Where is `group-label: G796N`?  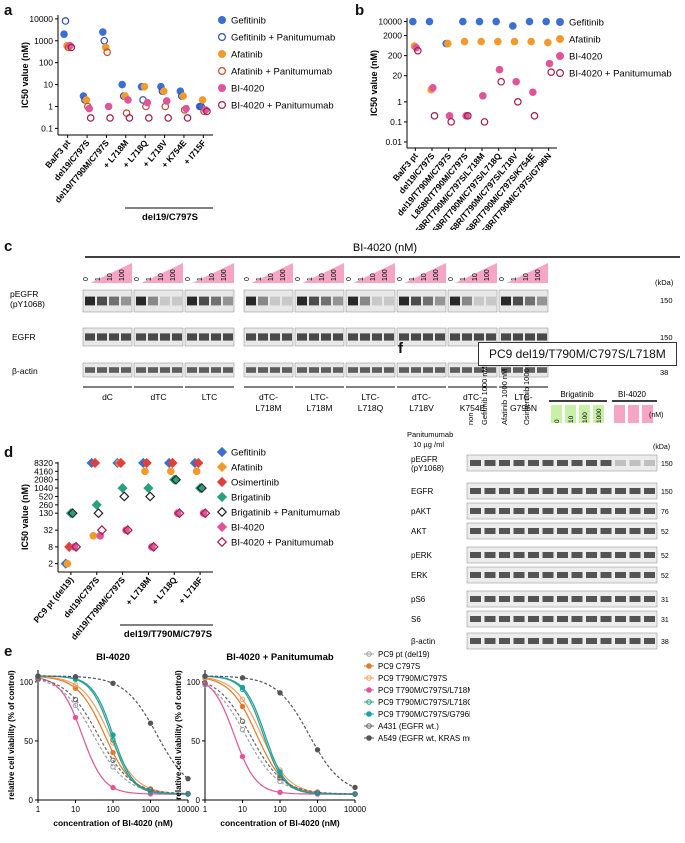 group-label: G796N is located at coordinates (523, 408).